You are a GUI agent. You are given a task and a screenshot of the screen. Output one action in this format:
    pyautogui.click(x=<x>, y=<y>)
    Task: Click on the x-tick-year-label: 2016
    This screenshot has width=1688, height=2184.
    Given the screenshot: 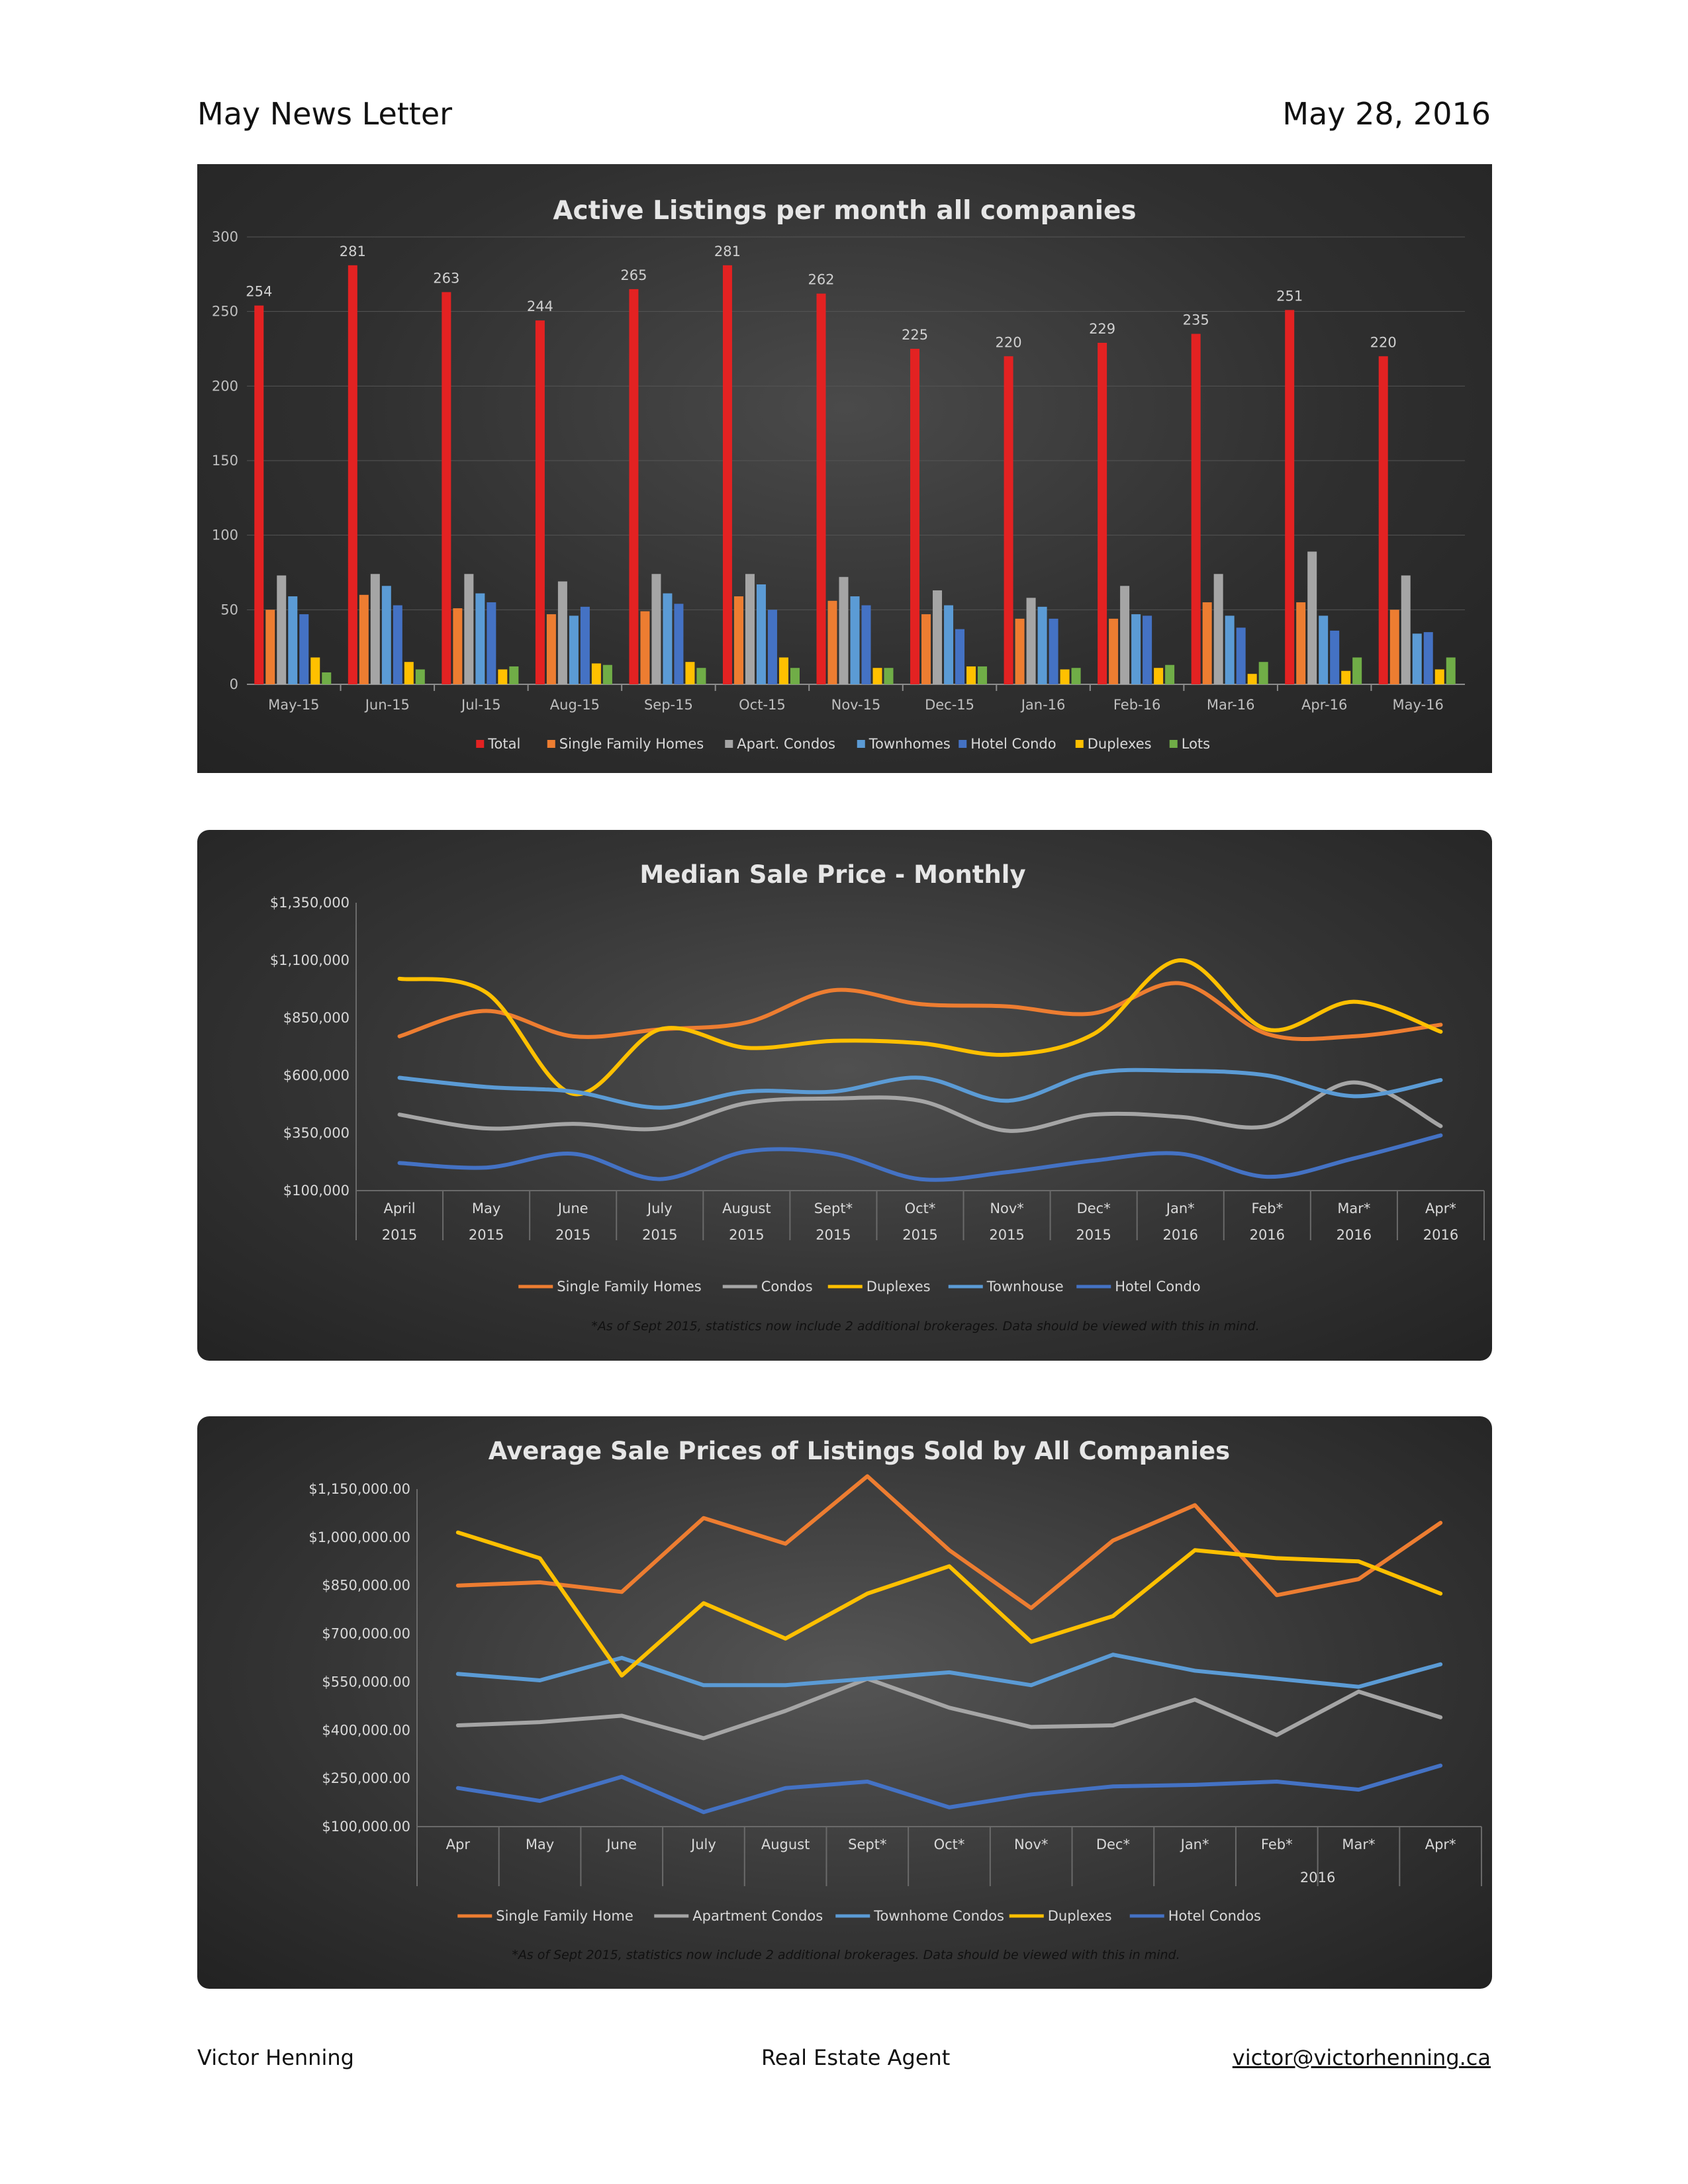 What is the action you would take?
    pyautogui.click(x=1267, y=1235)
    